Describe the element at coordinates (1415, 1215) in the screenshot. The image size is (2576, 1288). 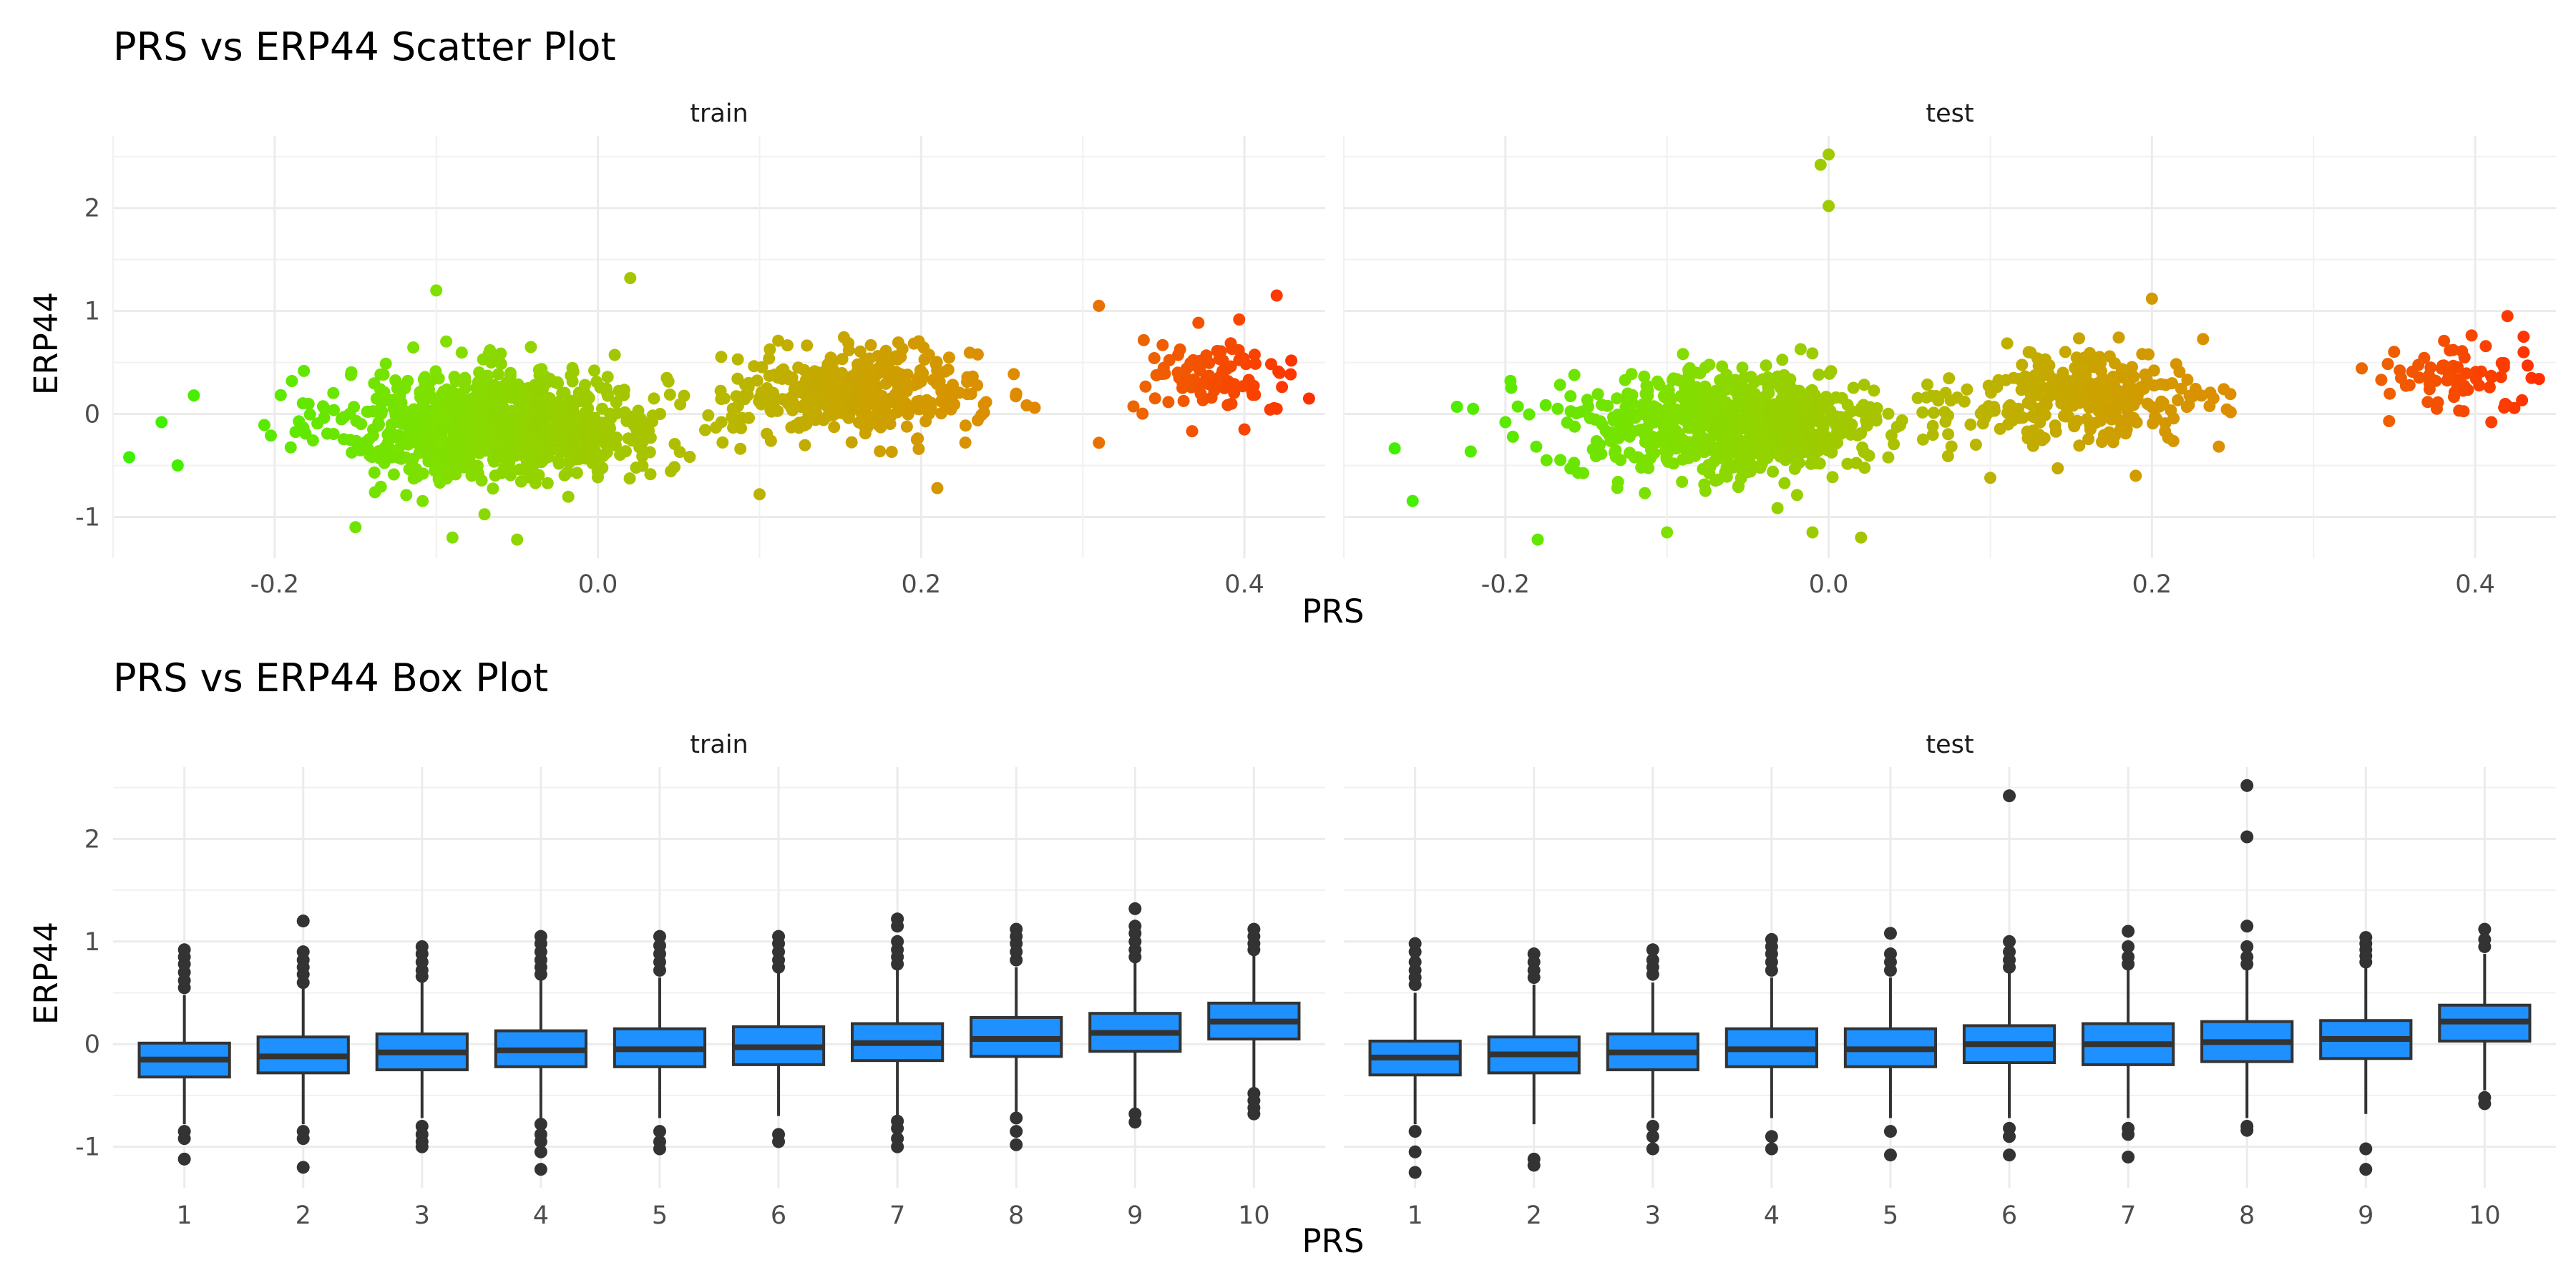
I see `box-x-tick-label: 1` at that location.